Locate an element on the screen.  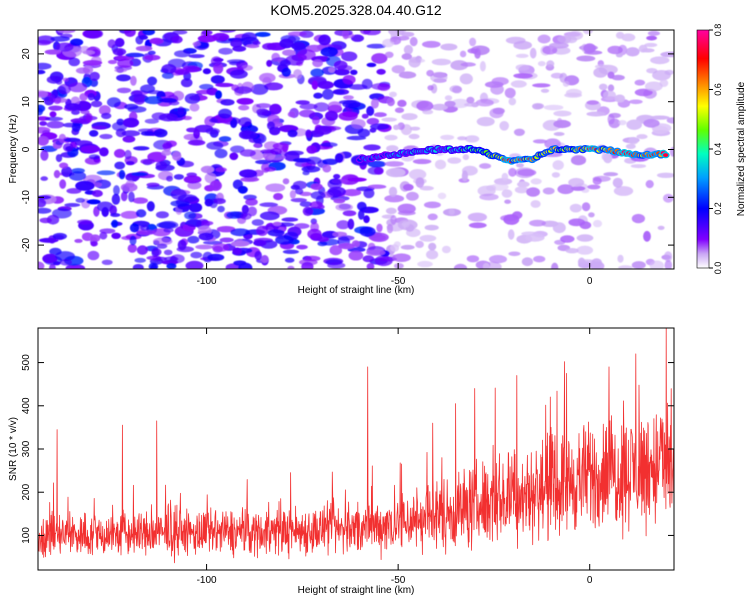
y-tick-label: 10 is located at coordinates (26, 102).